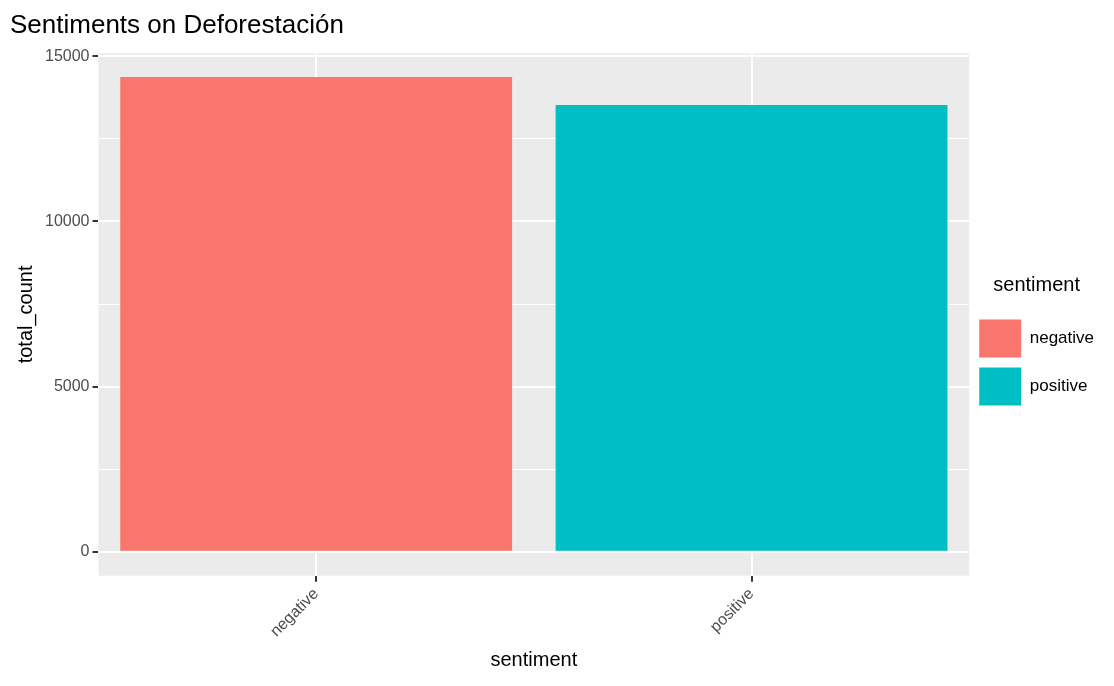  Describe the element at coordinates (25, 314) in the screenshot. I see `y-axis-title: total_count` at that location.